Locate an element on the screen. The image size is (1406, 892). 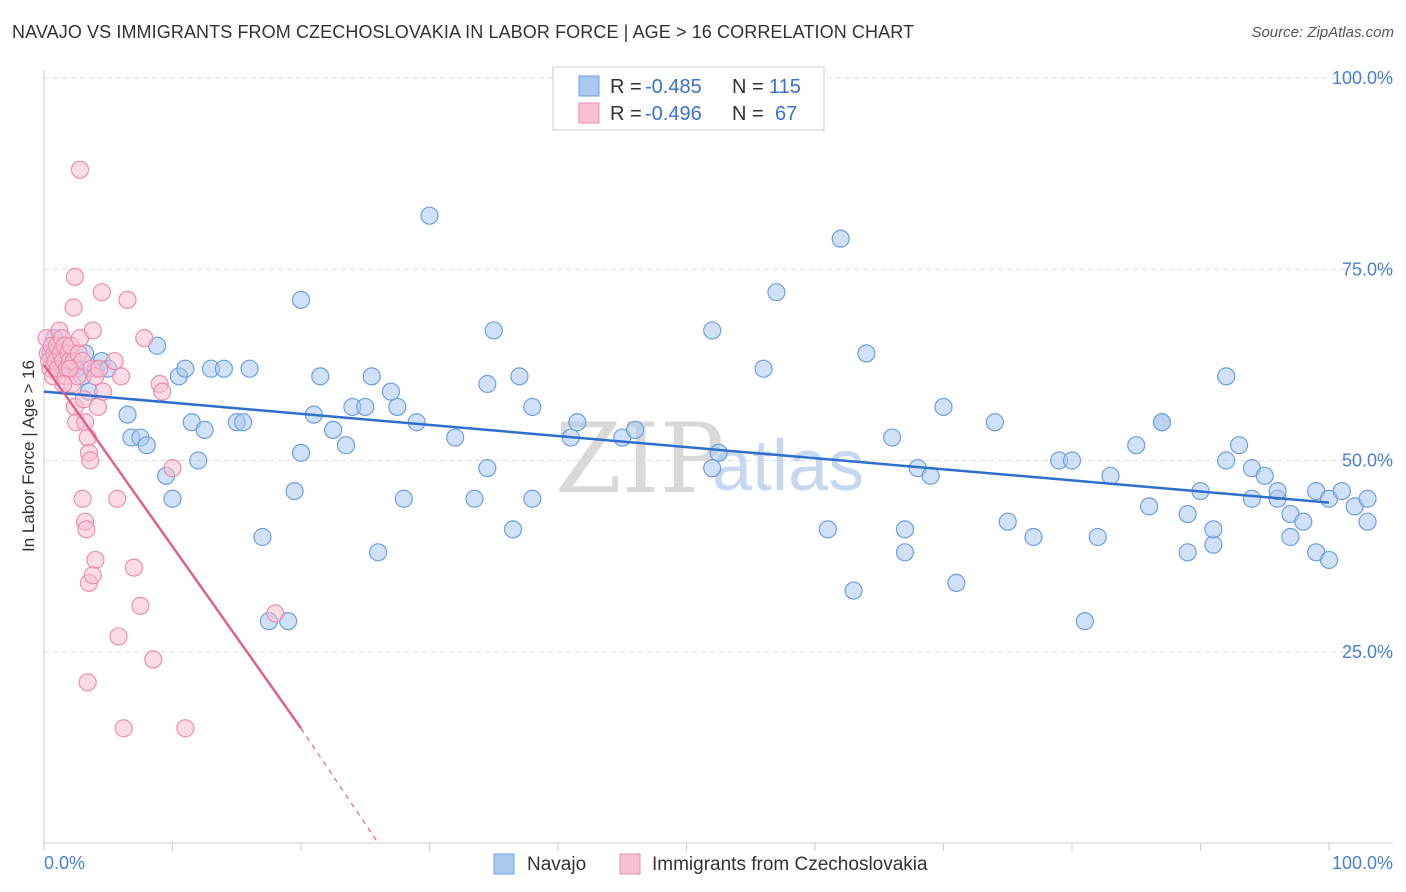
series-legend-swatch-navajo is located at coordinates (504, 864).